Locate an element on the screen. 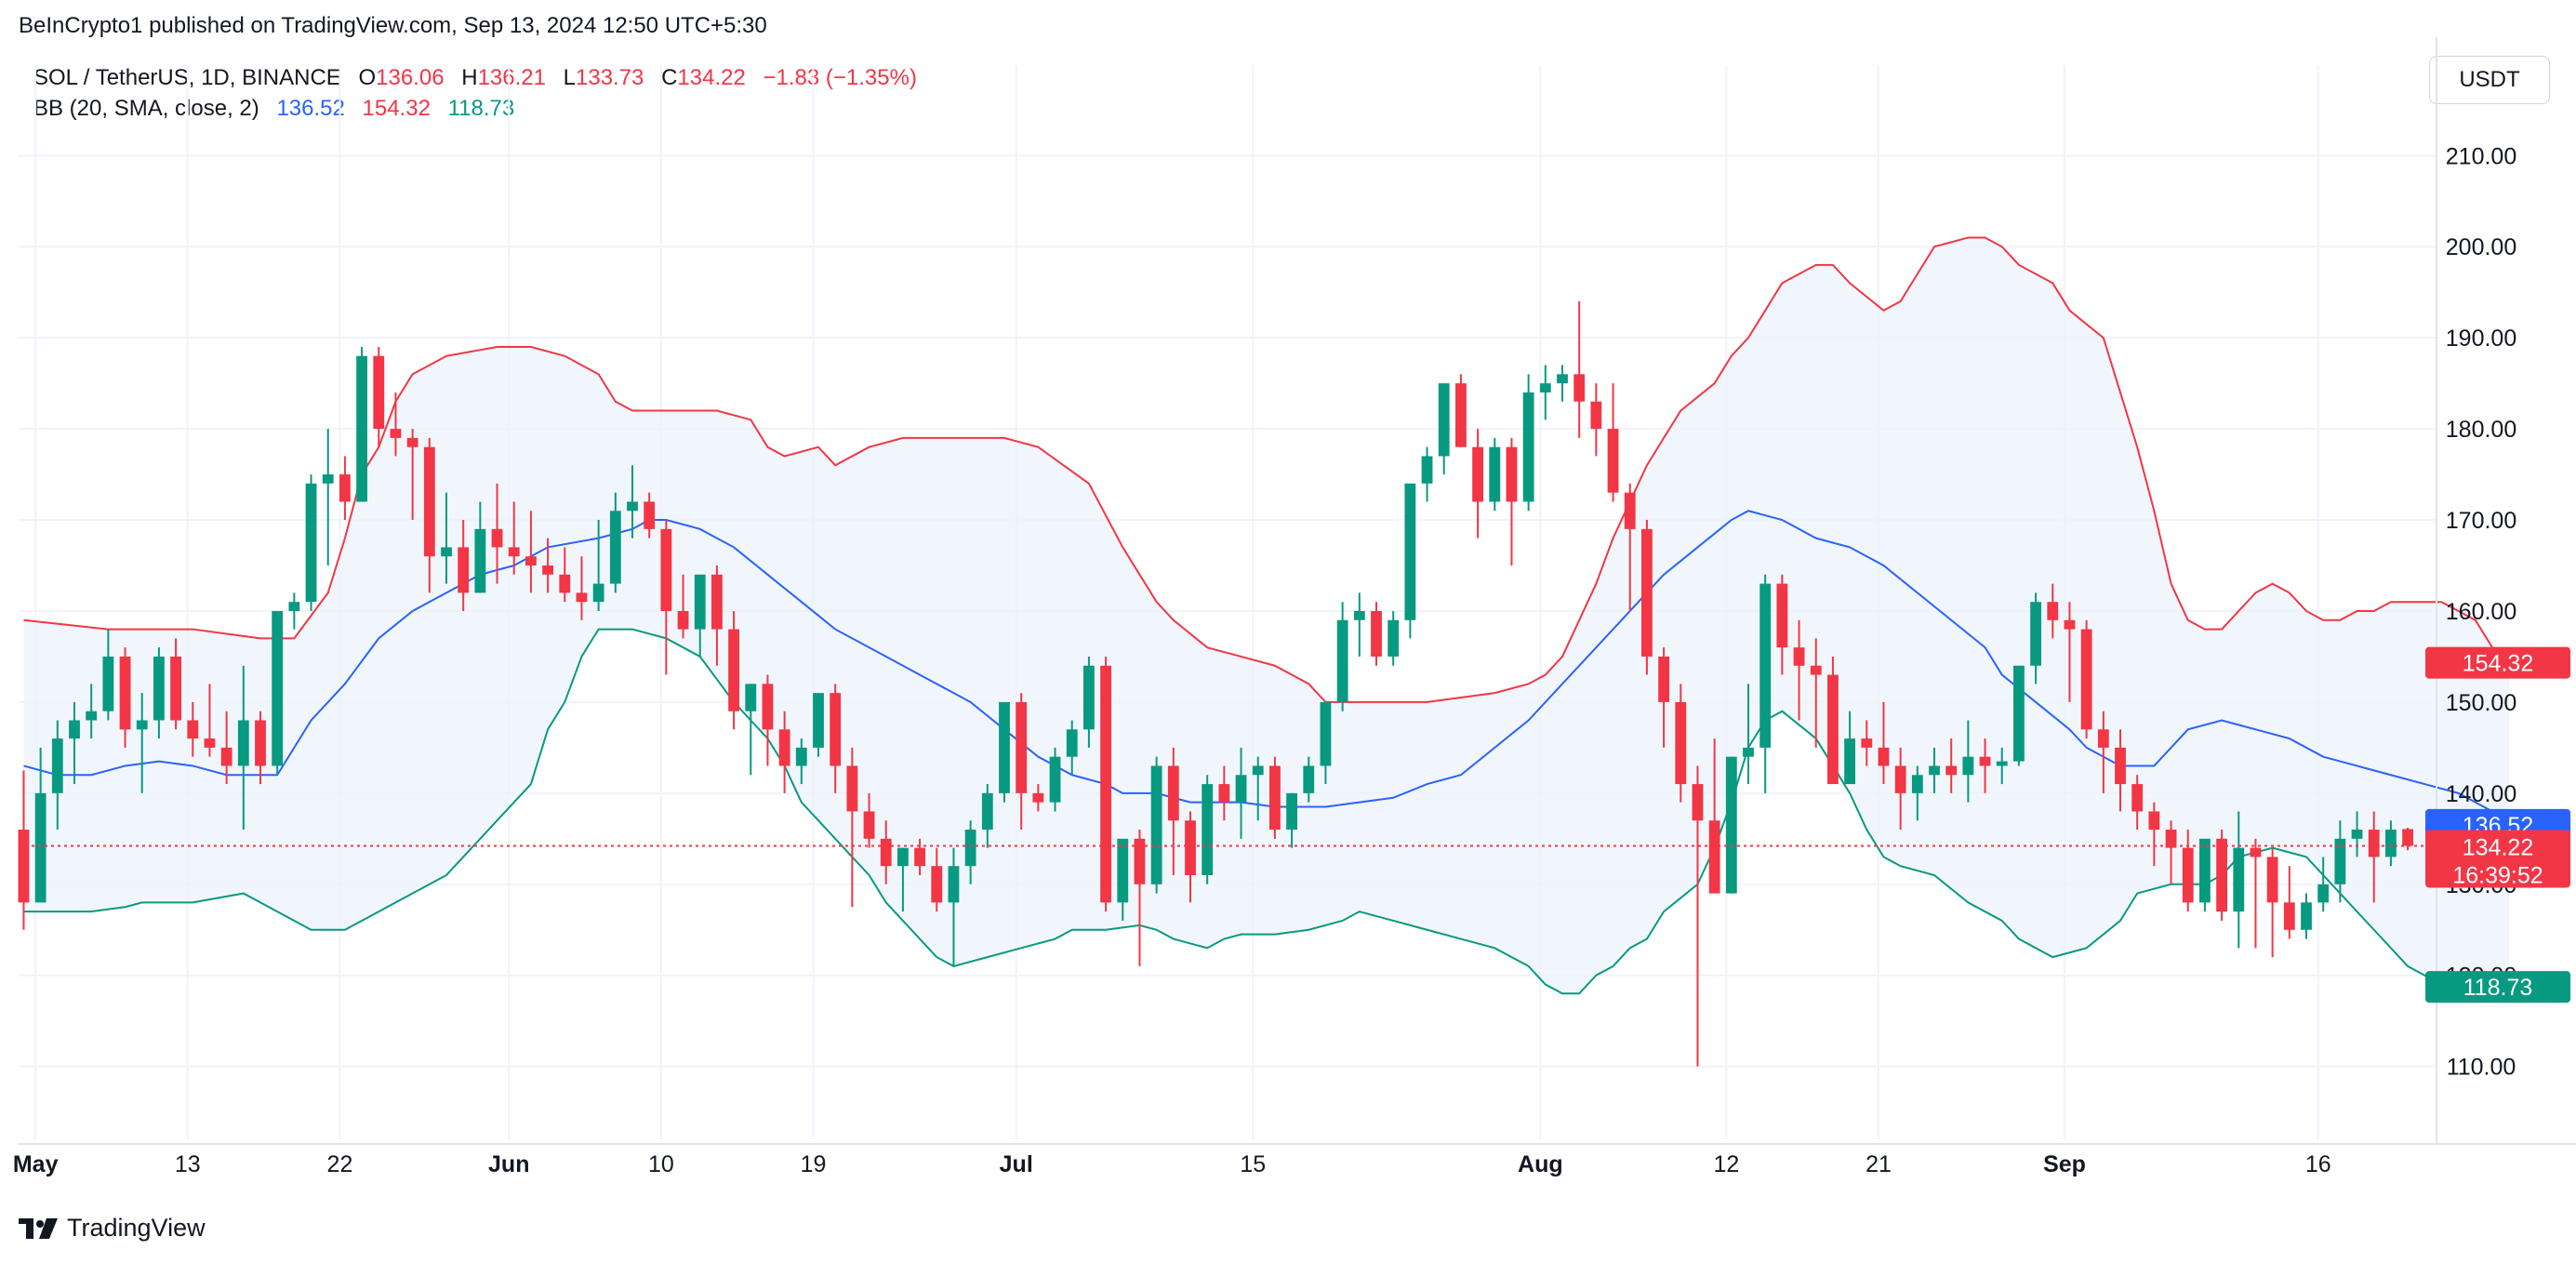  bb-indicator-label: BB (20, SMA, close, 2) is located at coordinates (146, 109).